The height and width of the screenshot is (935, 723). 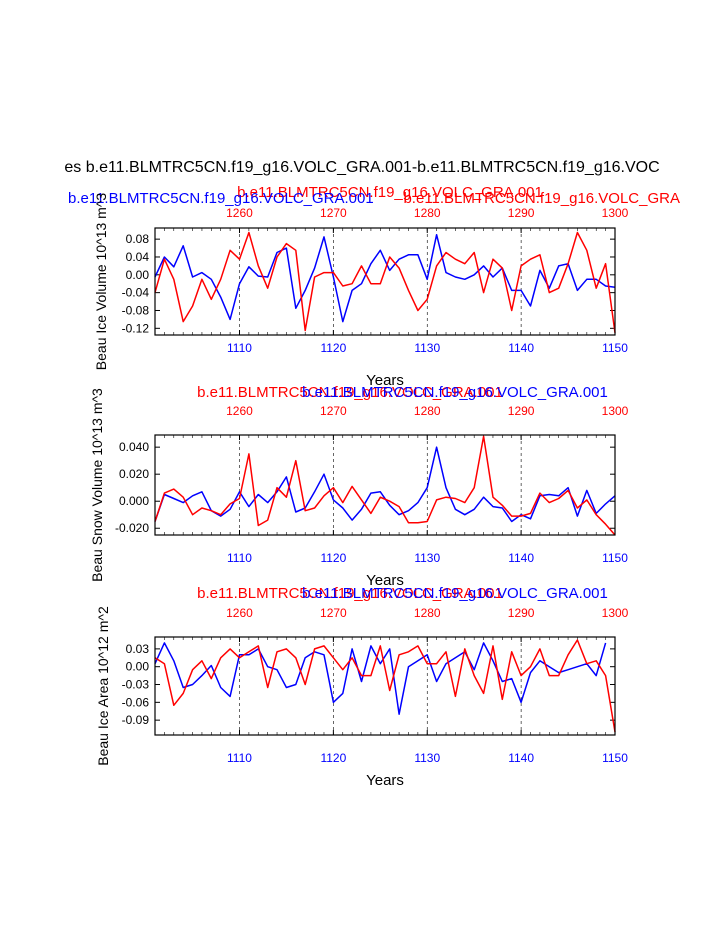 What do you see at coordinates (134, 501) in the screenshot?
I see `y-tick-label: 0.000` at bounding box center [134, 501].